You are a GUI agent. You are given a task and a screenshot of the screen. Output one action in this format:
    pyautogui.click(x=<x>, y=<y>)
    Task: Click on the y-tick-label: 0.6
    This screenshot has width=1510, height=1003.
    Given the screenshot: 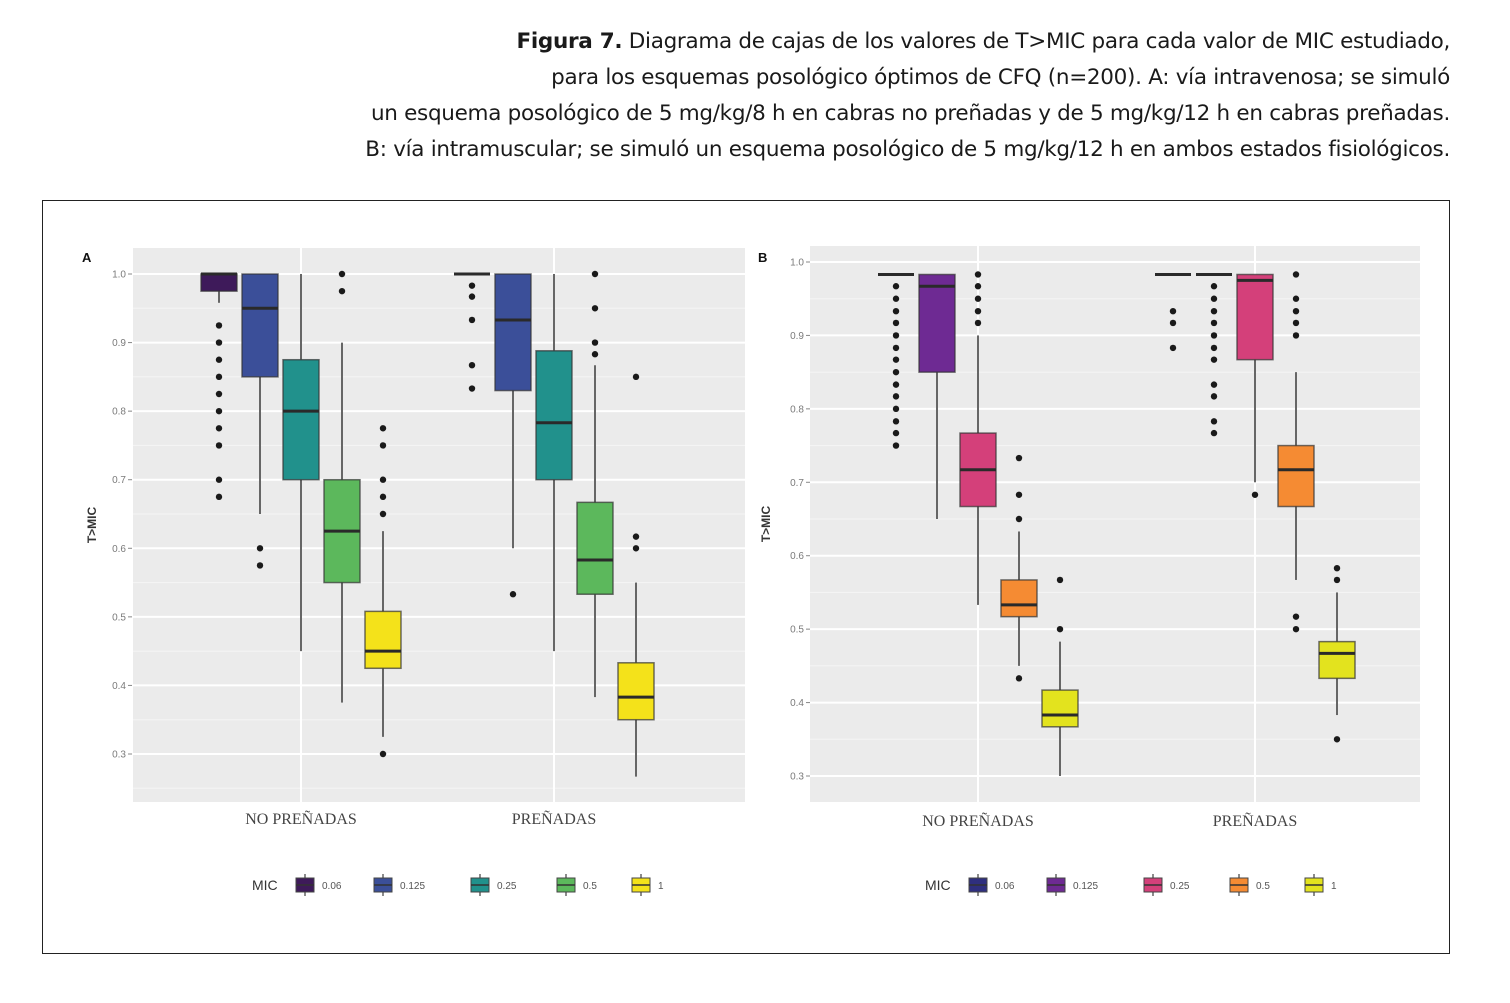 What is the action you would take?
    pyautogui.click(x=119, y=549)
    